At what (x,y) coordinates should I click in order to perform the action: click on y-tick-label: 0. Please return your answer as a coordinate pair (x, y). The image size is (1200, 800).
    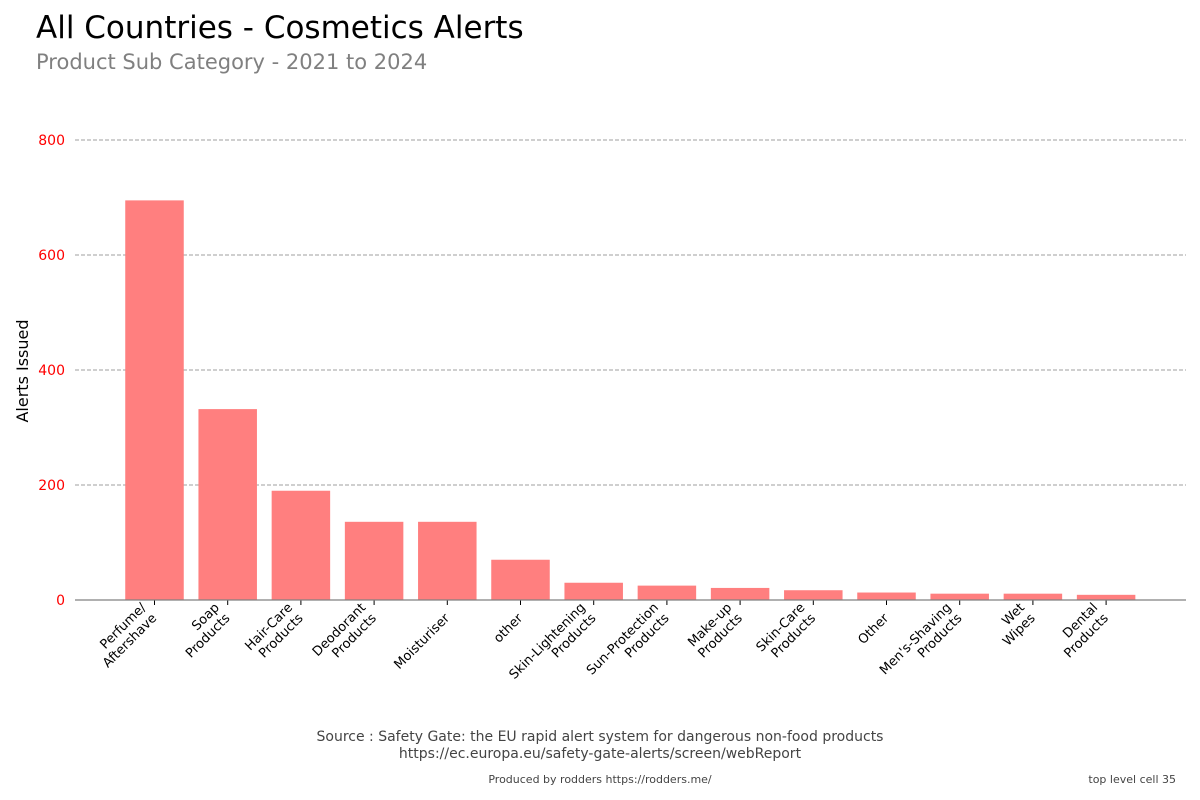
    Looking at the image, I should click on (60, 601).